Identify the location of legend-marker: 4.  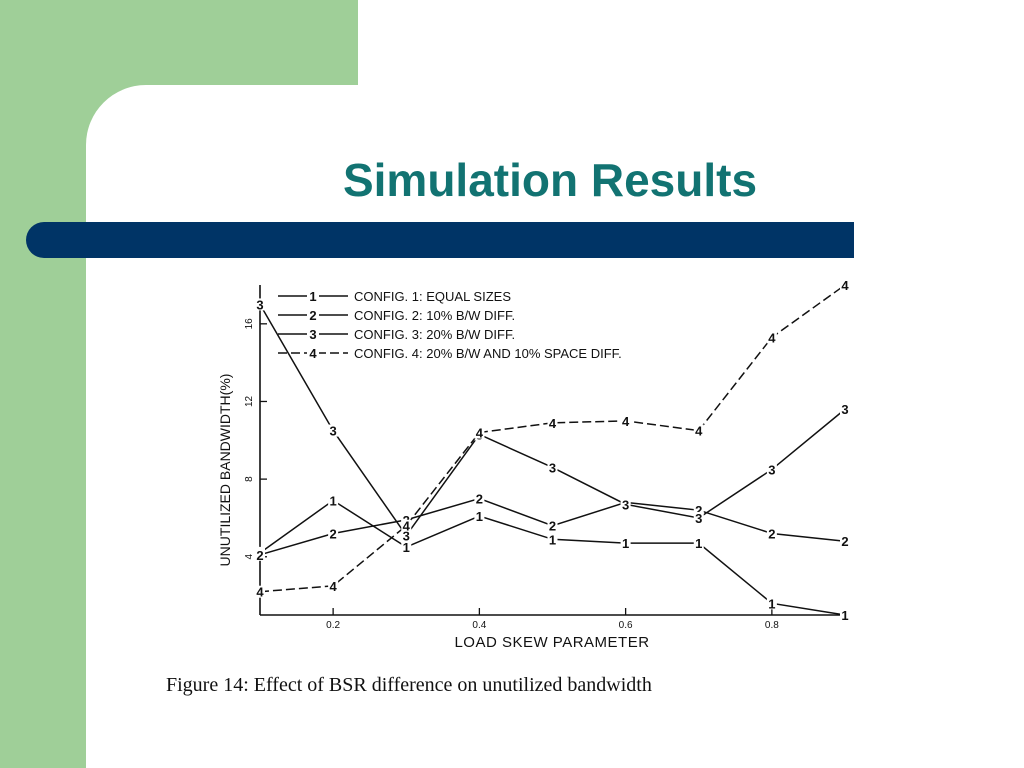
(313, 353).